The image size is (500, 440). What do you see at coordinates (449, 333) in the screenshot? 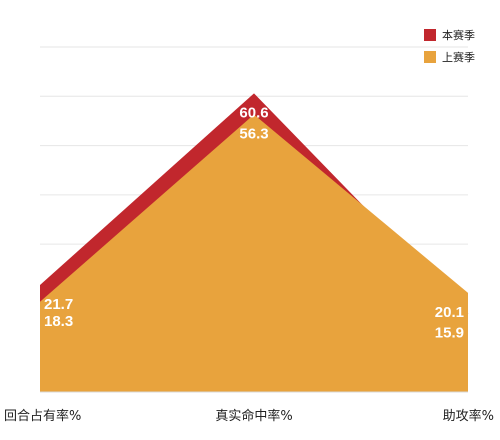
I see `data-label-current-season-2: 15.9` at bounding box center [449, 333].